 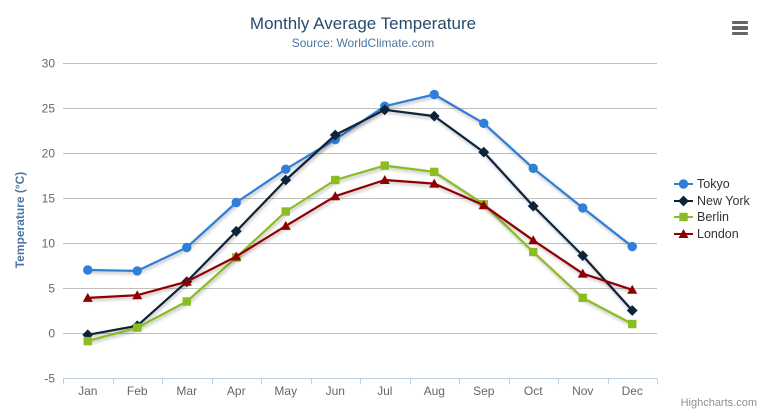 I want to click on legend-item-tokyo: Tokyo, so click(x=712, y=184).